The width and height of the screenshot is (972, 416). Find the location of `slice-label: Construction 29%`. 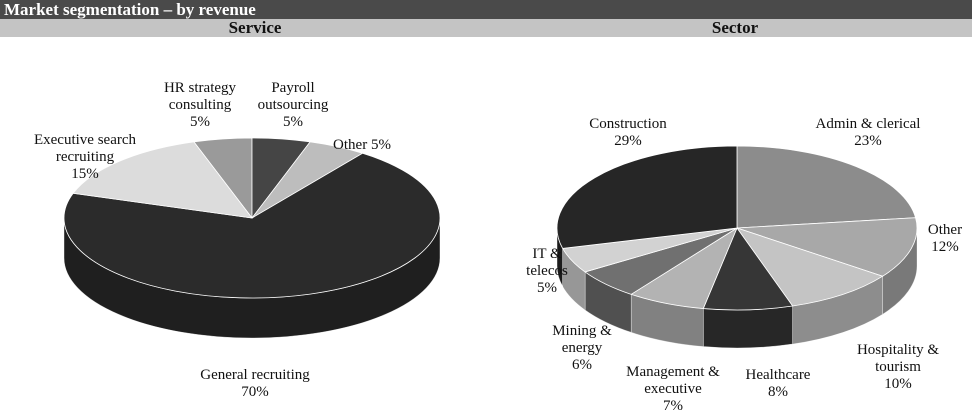

slice-label: Construction 29% is located at coordinates (628, 133).